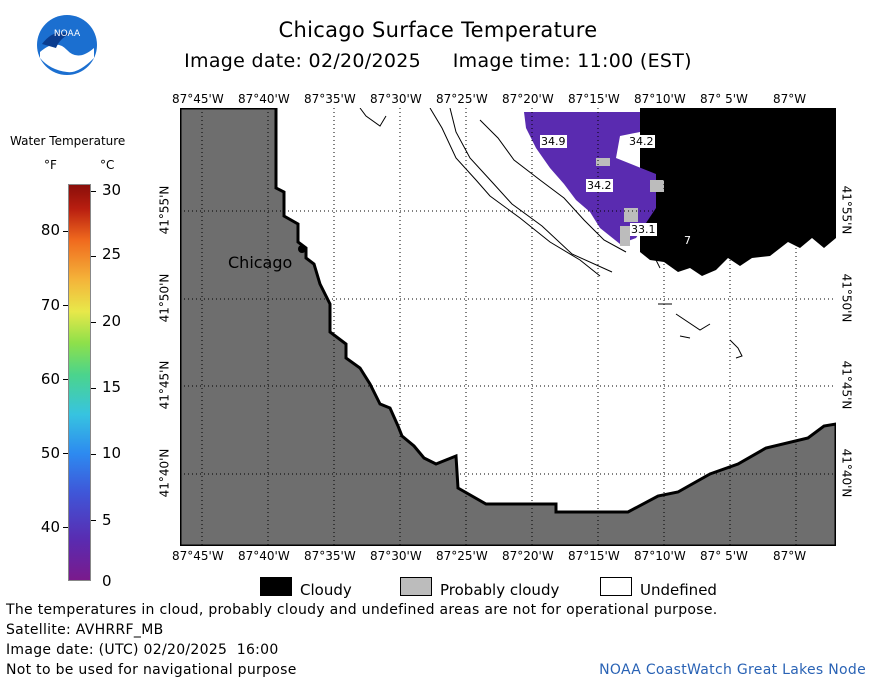  Describe the element at coordinates (528, 556) in the screenshot. I see `lon-label-bottom: 87°20'W` at that location.